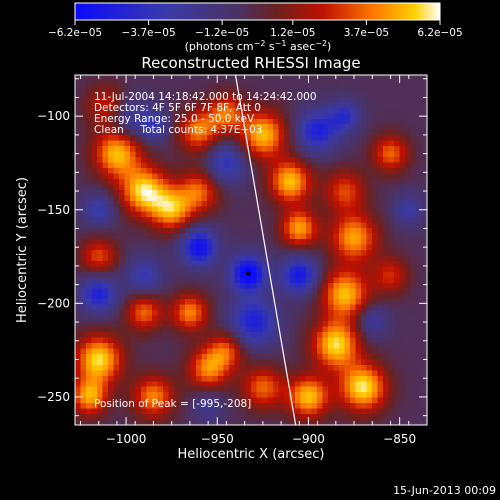 Image resolution: width=500 pixels, height=500 pixels. I want to click on colorbar-tick-label: 1.2e−05, so click(292, 33).